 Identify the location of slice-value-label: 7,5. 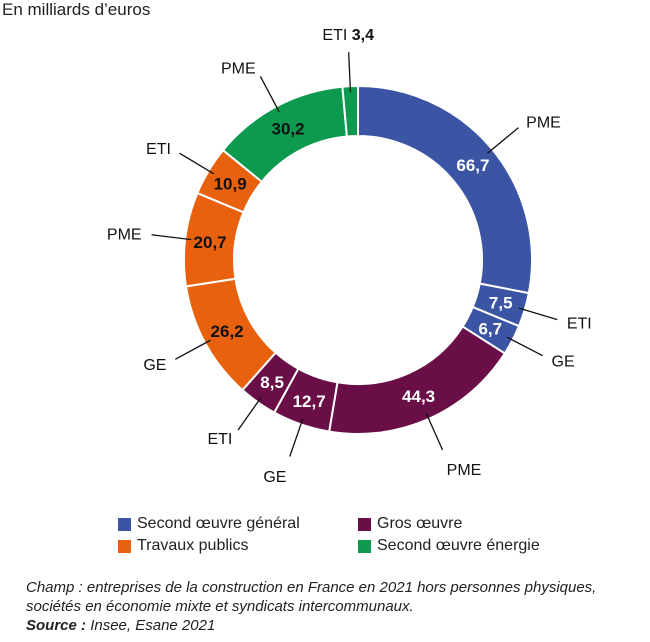
(501, 303).